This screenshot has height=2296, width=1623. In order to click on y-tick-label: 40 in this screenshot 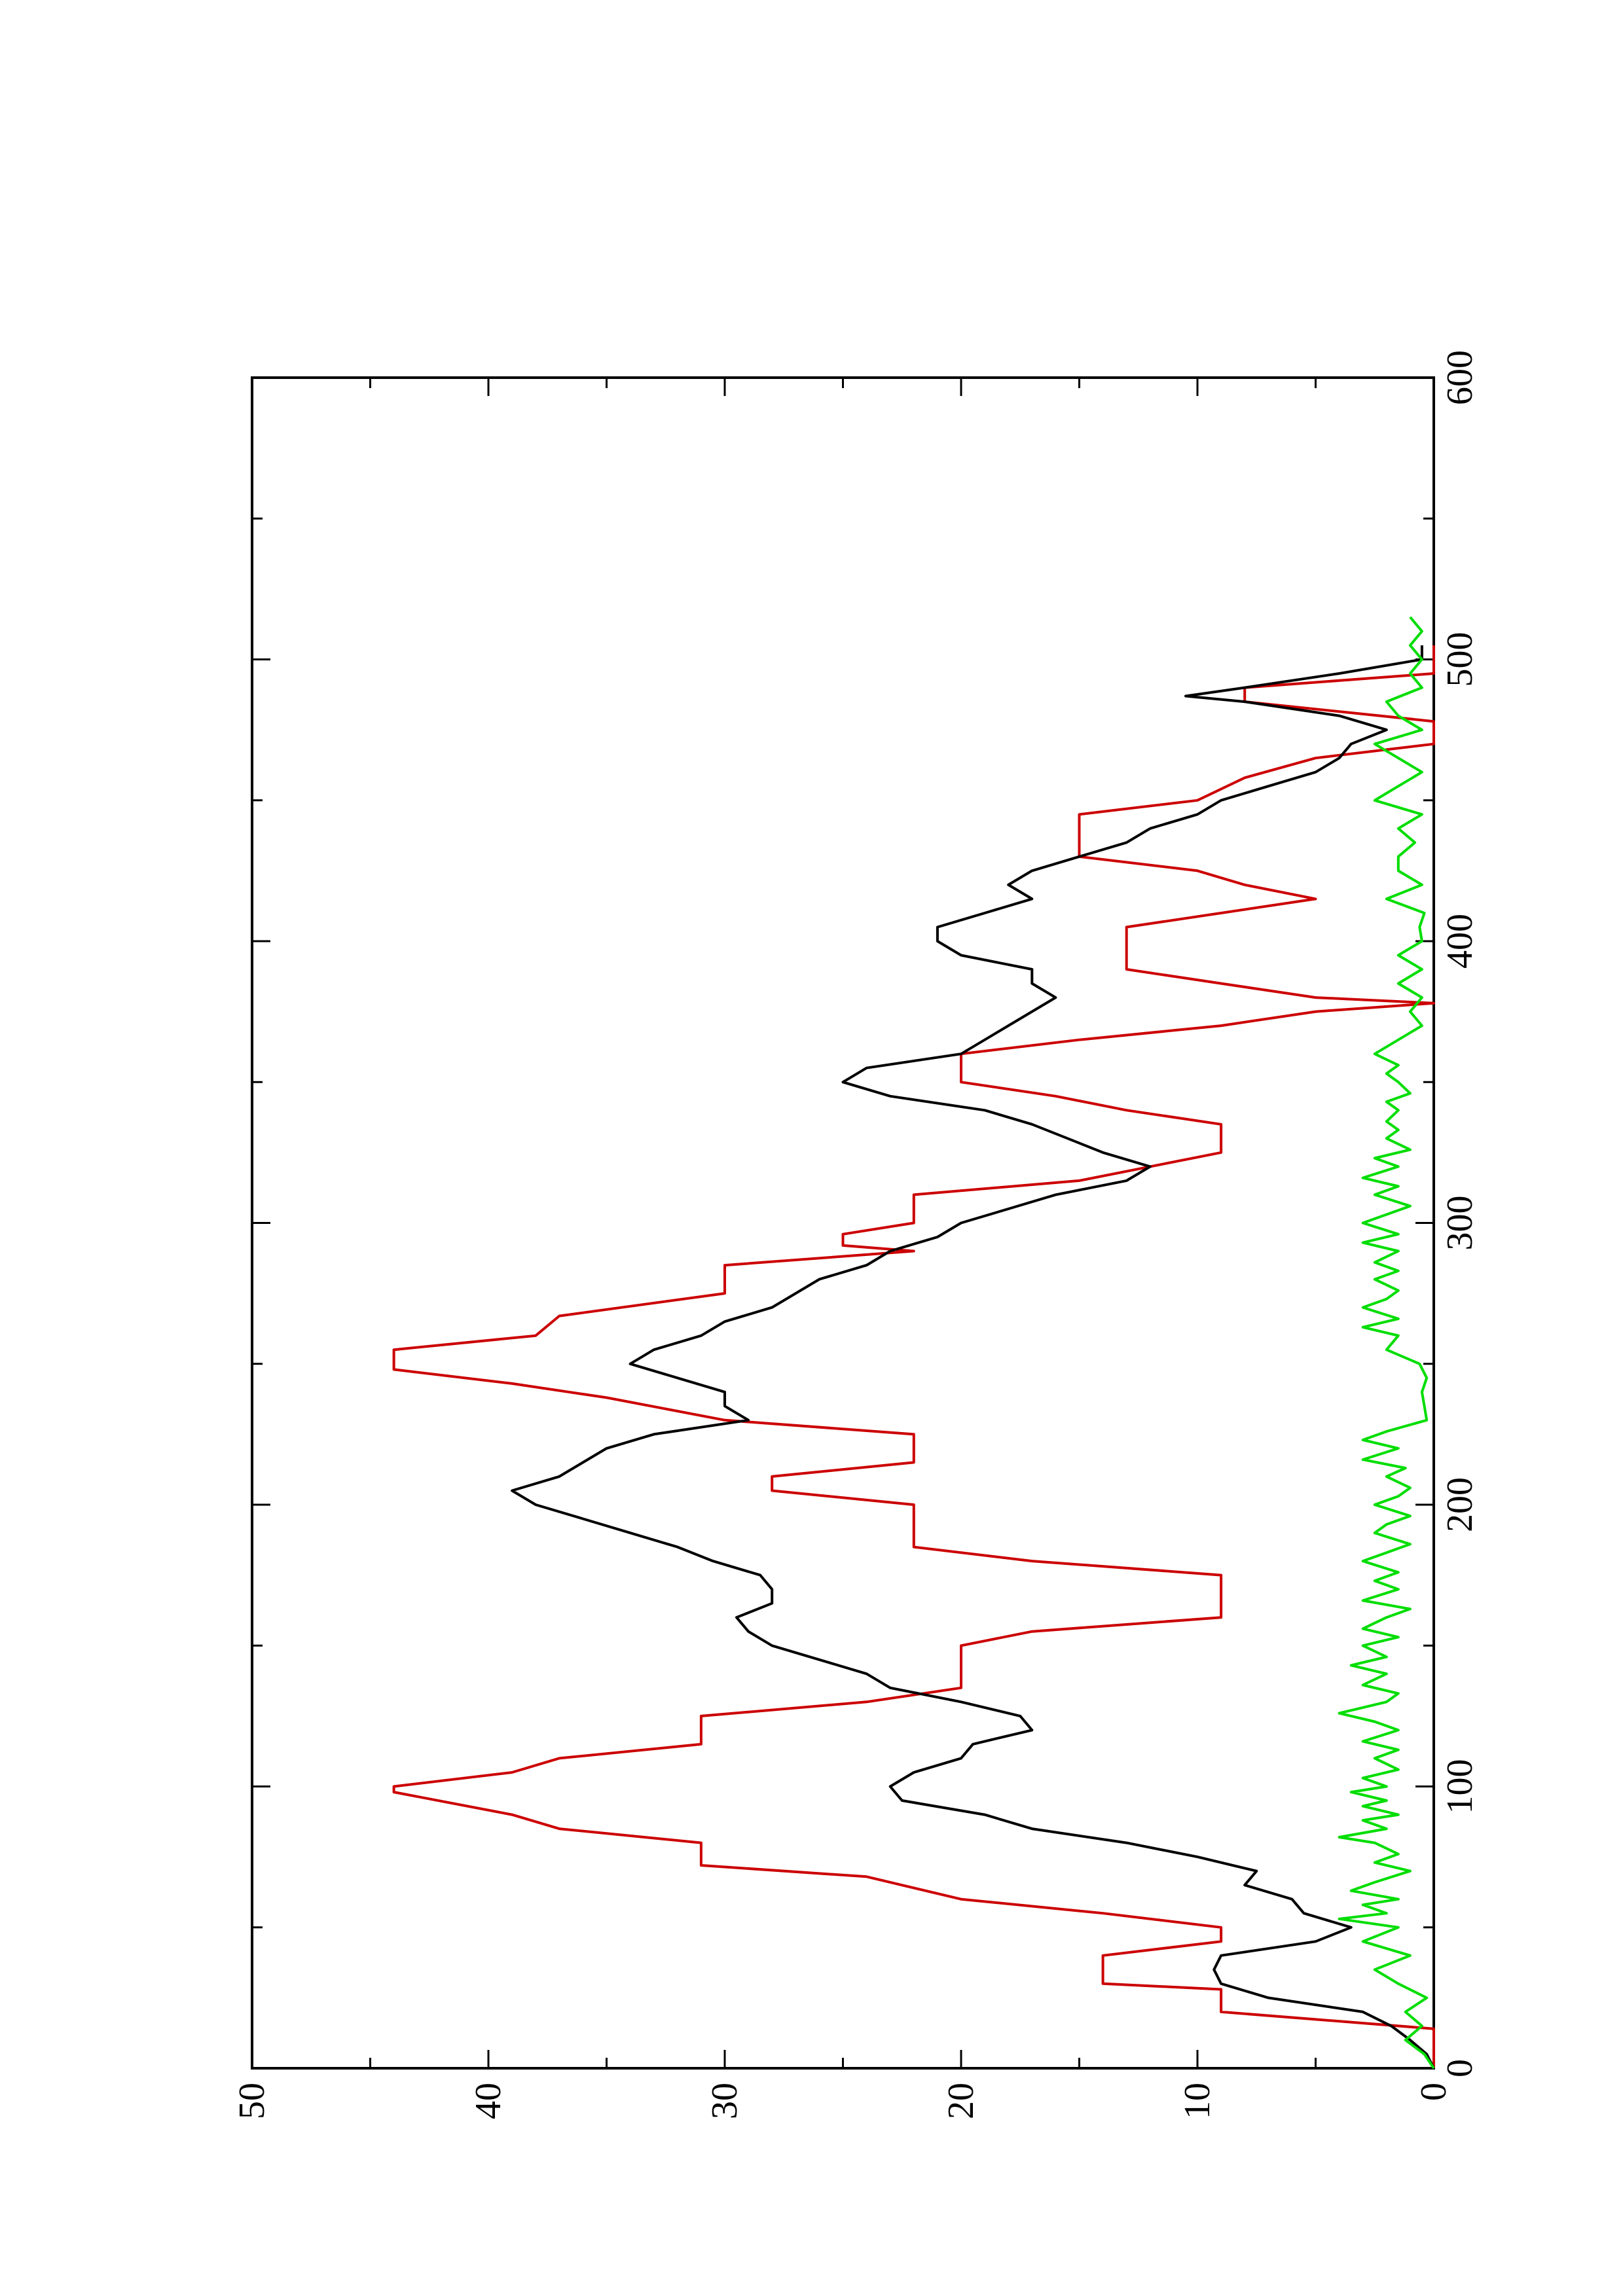, I will do `click(488, 2101)`.